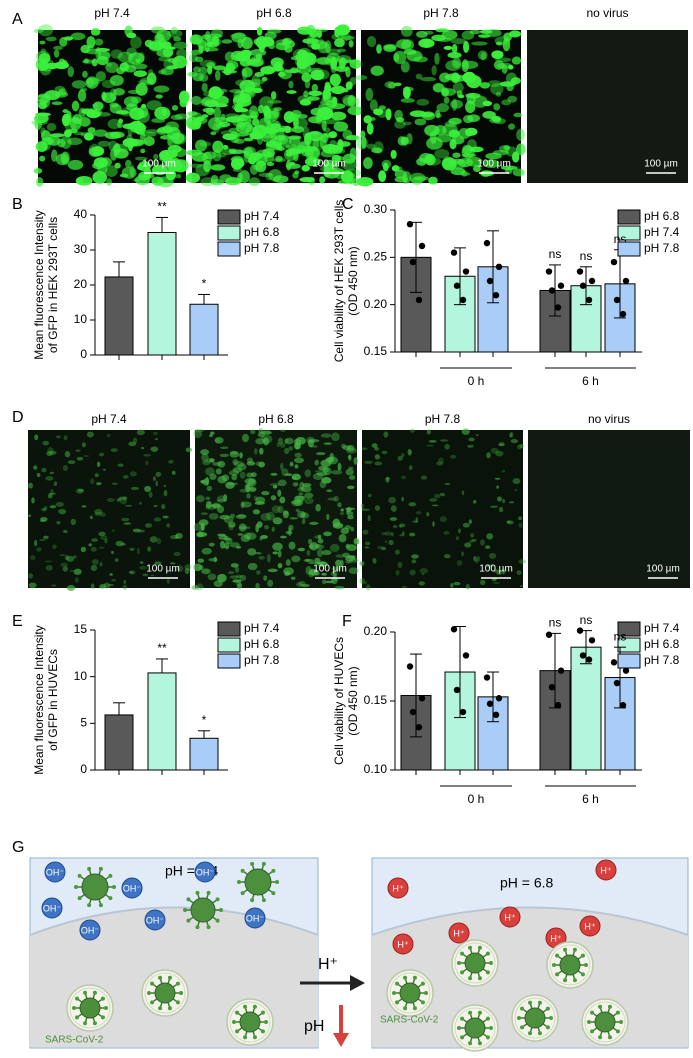  Describe the element at coordinates (476, 799) in the screenshot. I see `x-group-label: 0 h` at that location.